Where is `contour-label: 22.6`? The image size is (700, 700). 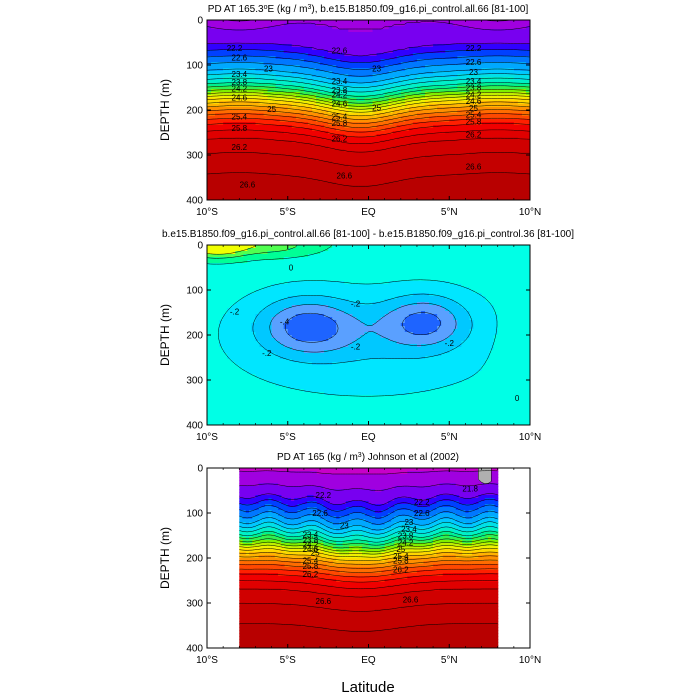
contour-label: 22.6 is located at coordinates (240, 57).